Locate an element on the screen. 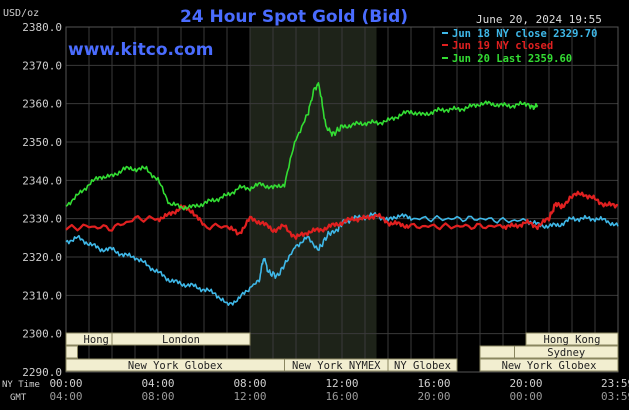 This screenshot has height=410, width=629. x-tick-label-ny: 00:00 is located at coordinates (65, 383).